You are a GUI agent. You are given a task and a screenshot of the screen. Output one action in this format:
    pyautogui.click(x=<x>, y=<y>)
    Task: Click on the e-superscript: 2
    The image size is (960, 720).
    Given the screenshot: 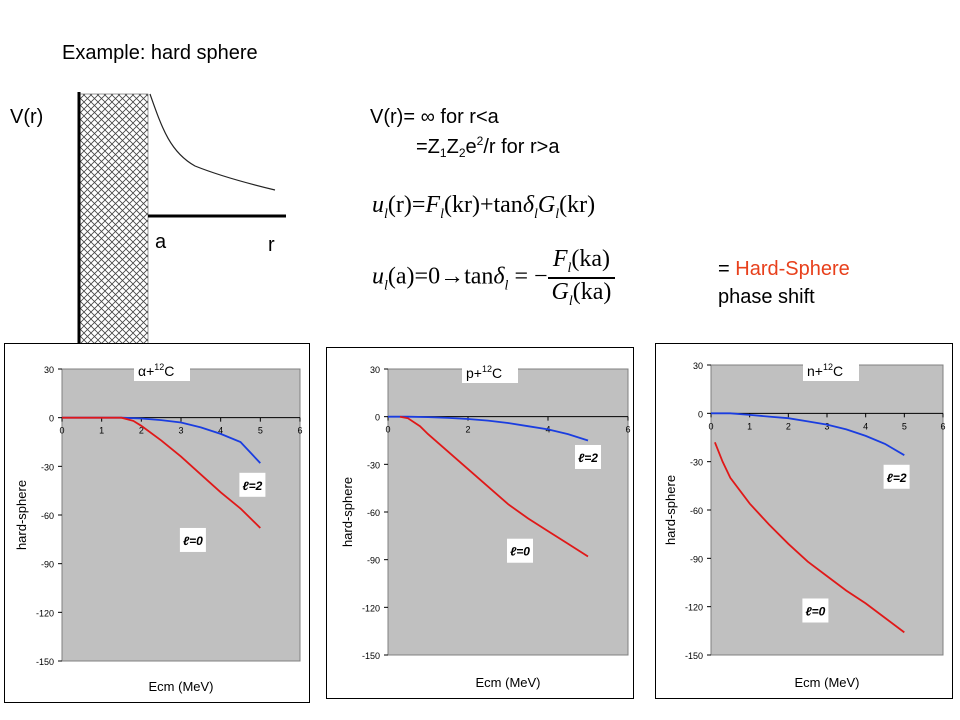 What is the action you would take?
    pyautogui.click(x=480, y=141)
    